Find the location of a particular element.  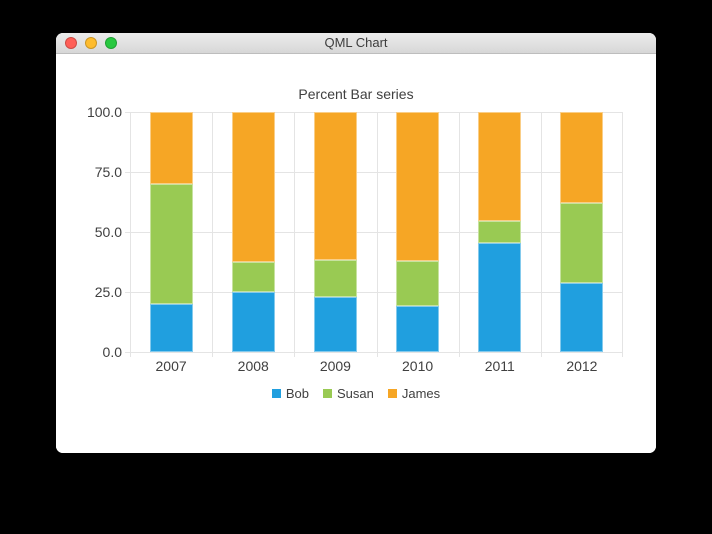

y-tick-label: 50.0 is located at coordinates (108, 232).